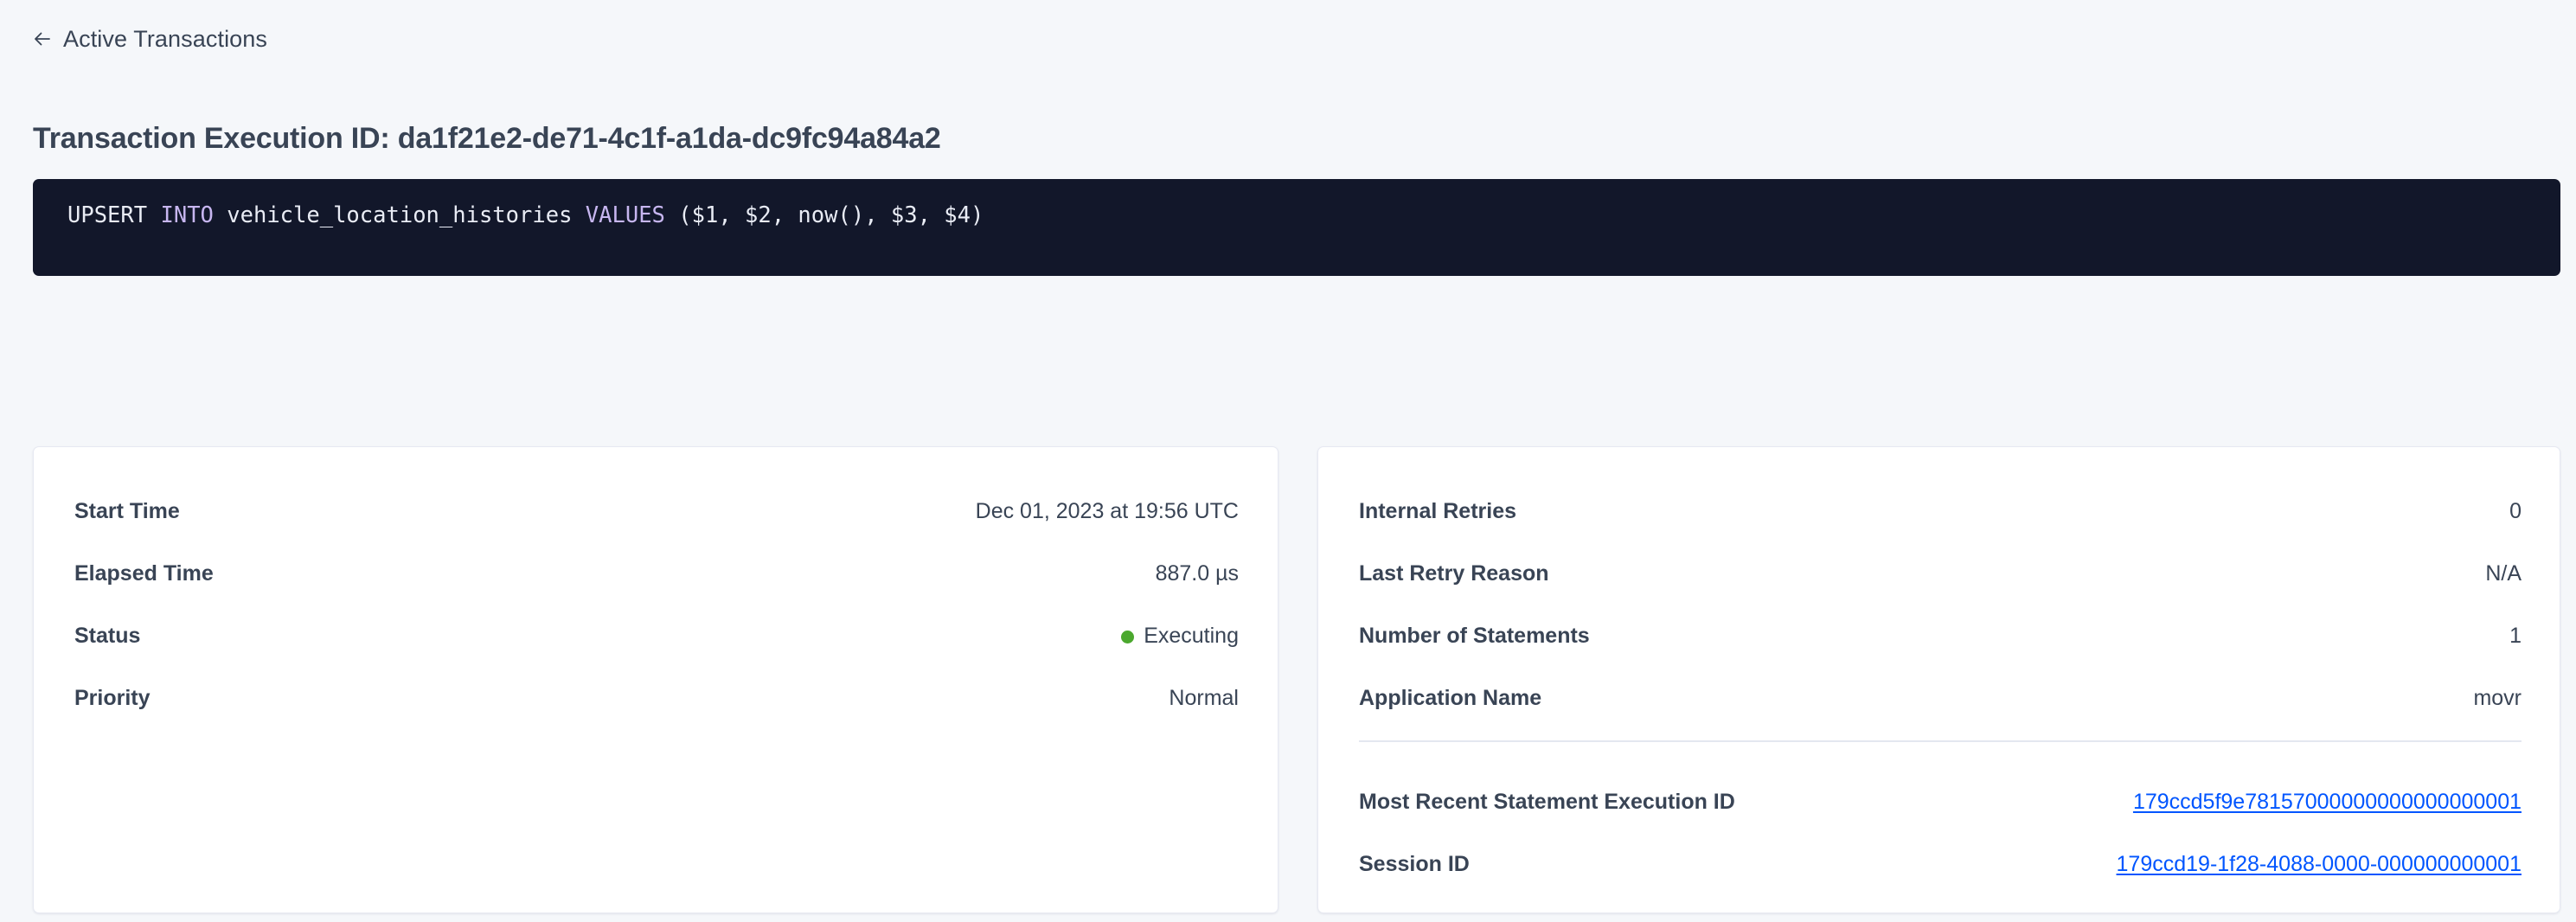  What do you see at coordinates (625, 215) in the screenshot?
I see `sql-keyword: VALUES` at bounding box center [625, 215].